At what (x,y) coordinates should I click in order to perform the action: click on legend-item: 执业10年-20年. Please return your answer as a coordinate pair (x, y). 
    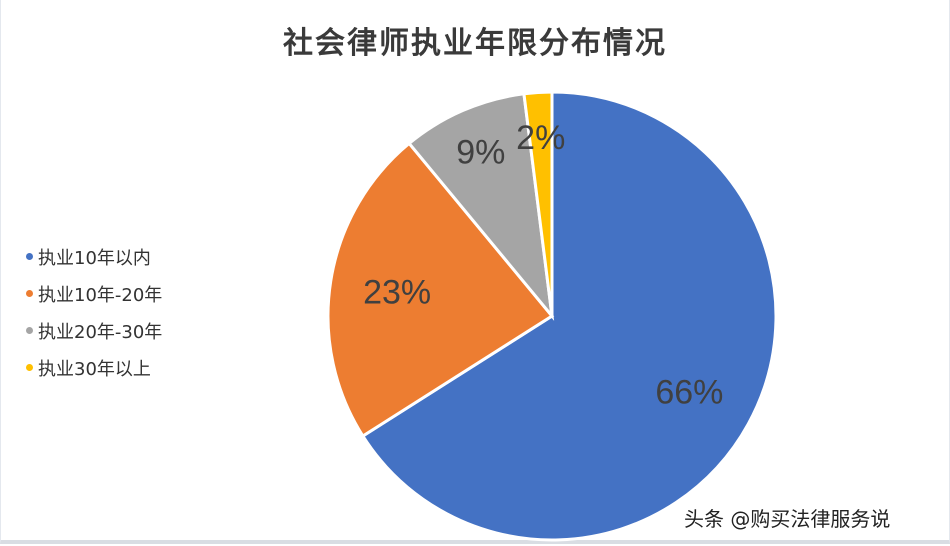
    Looking at the image, I should click on (94, 293).